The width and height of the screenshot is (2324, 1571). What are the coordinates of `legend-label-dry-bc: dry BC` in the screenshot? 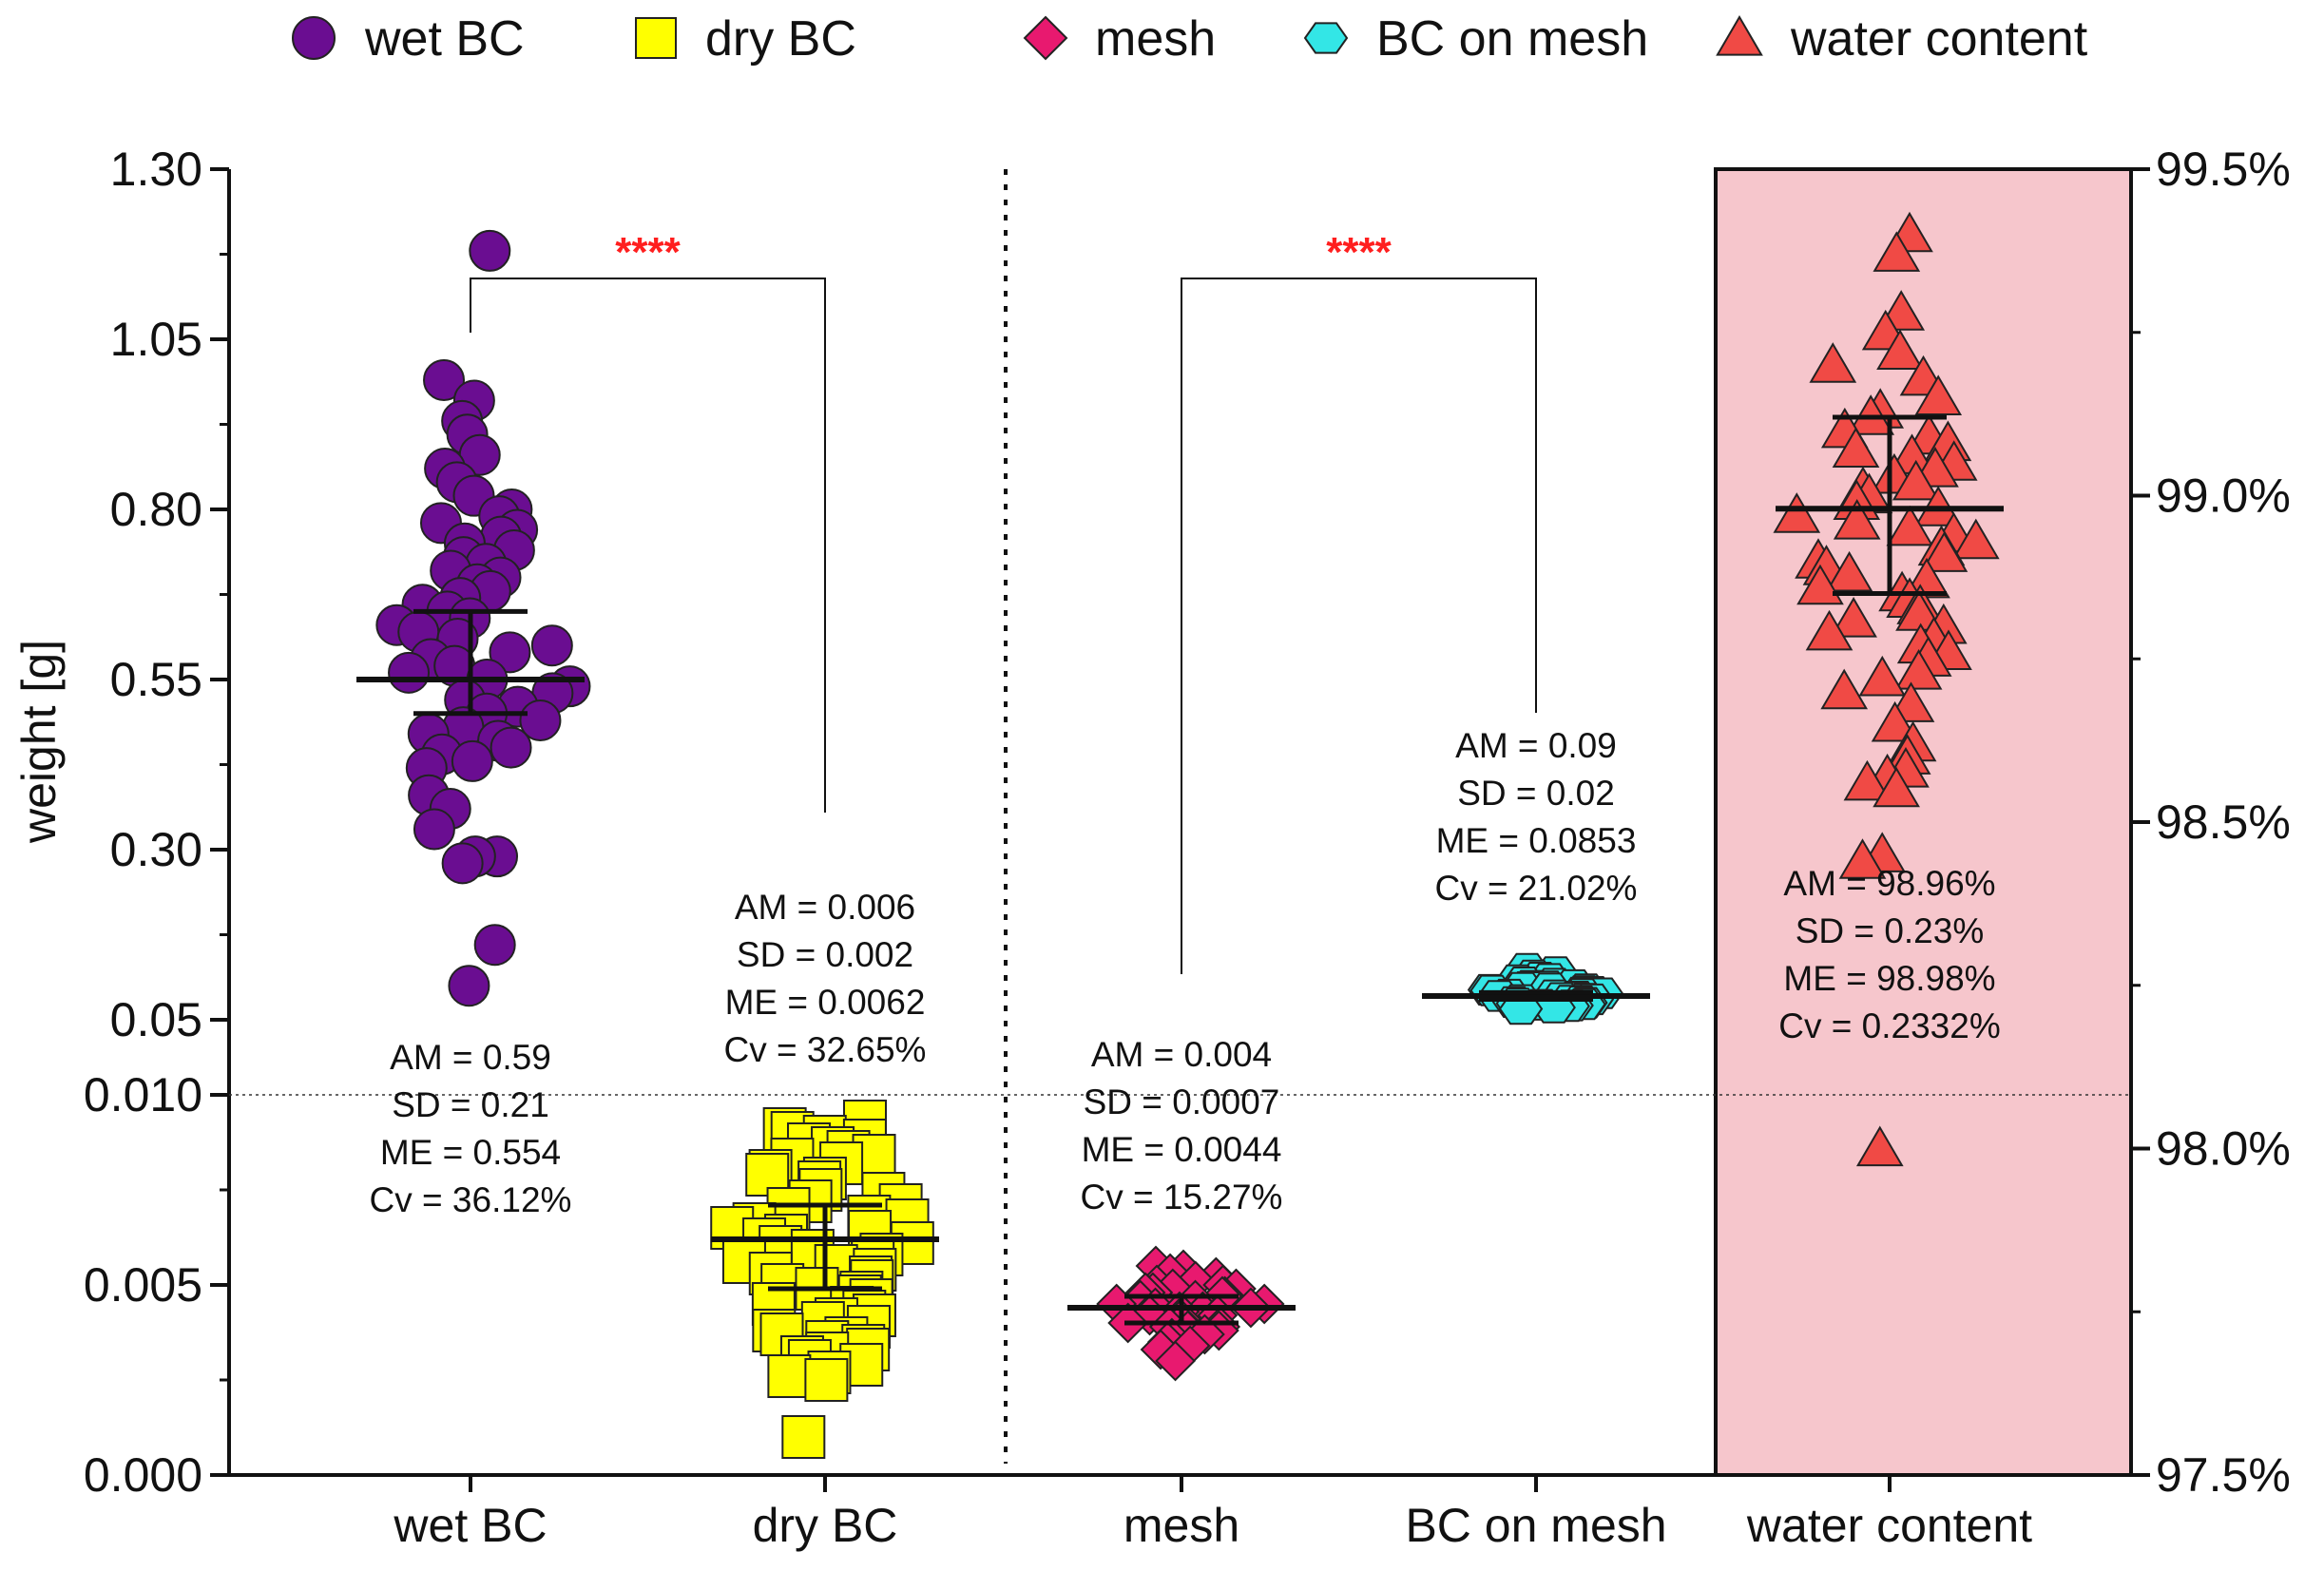 It's located at (780, 39).